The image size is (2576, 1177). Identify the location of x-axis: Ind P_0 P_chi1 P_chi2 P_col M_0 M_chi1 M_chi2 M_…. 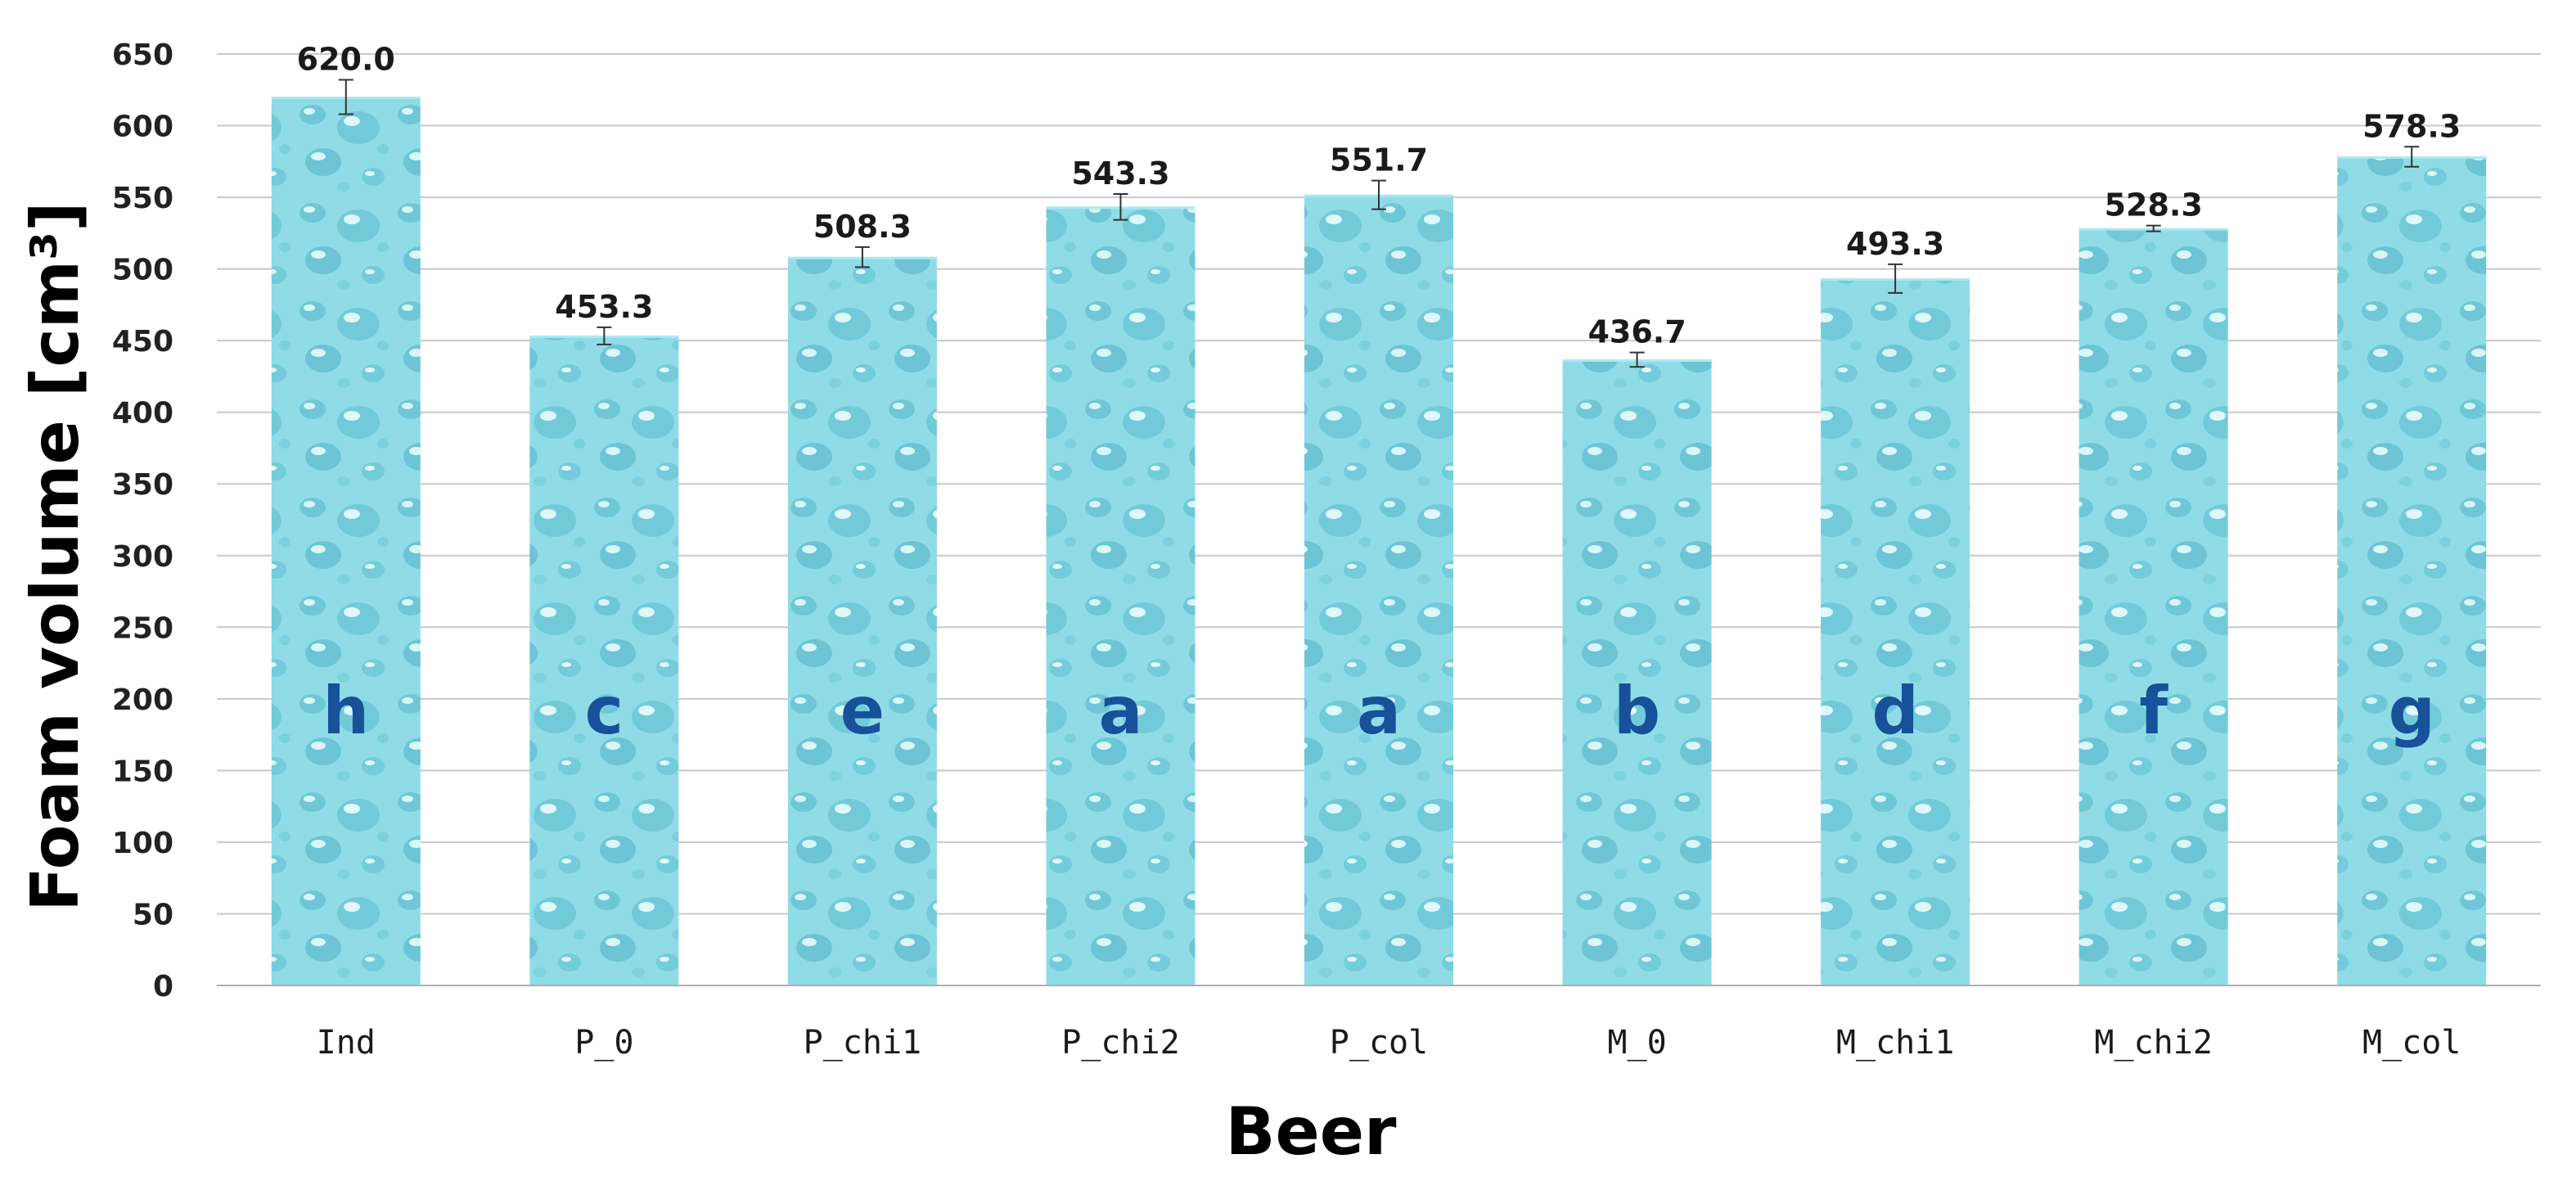
(1379, 1023).